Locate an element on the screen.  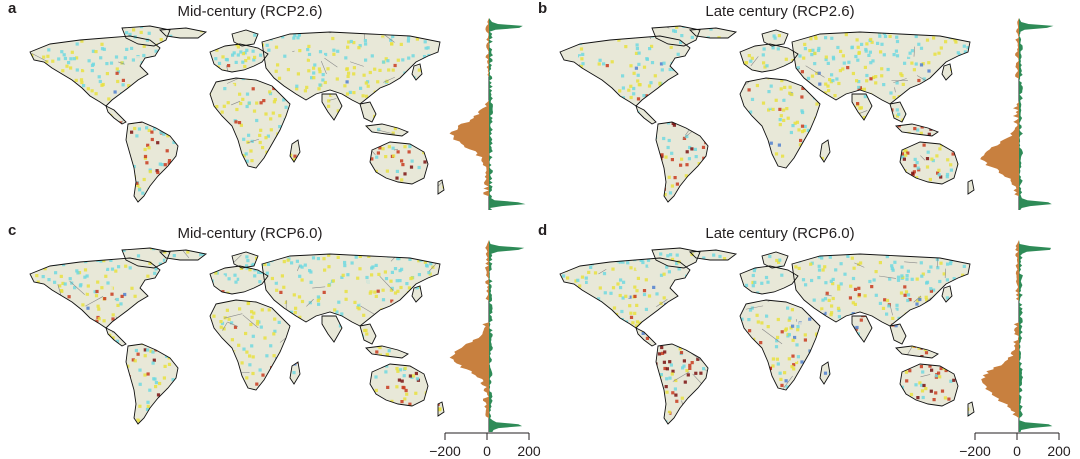
panel-title: Late century (RCP6.0) is located at coordinates (780, 233).